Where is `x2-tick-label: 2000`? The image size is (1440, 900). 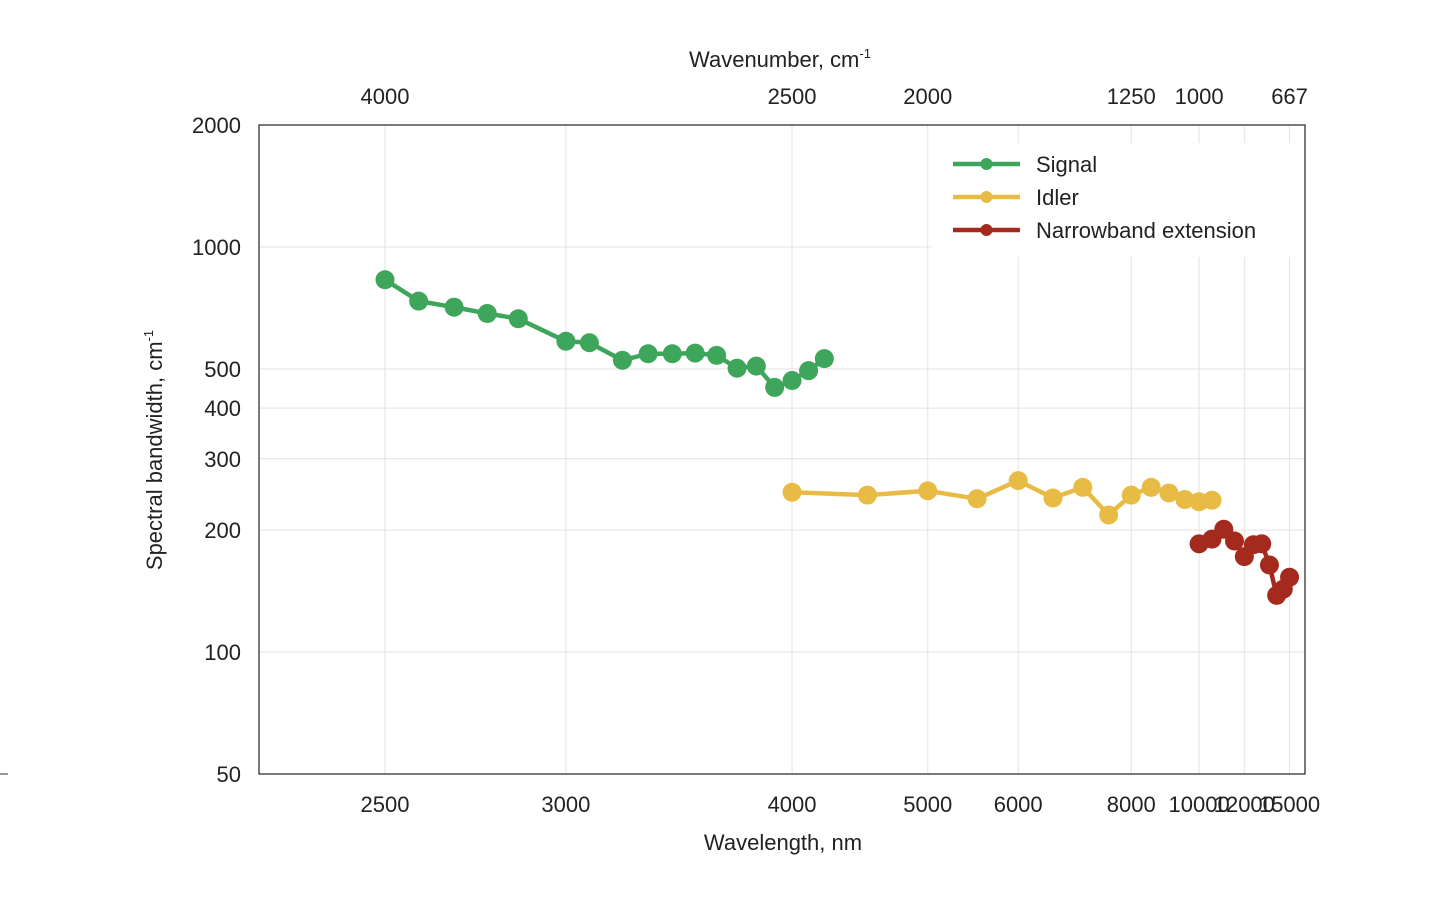
x2-tick-label: 2000 is located at coordinates (927, 96).